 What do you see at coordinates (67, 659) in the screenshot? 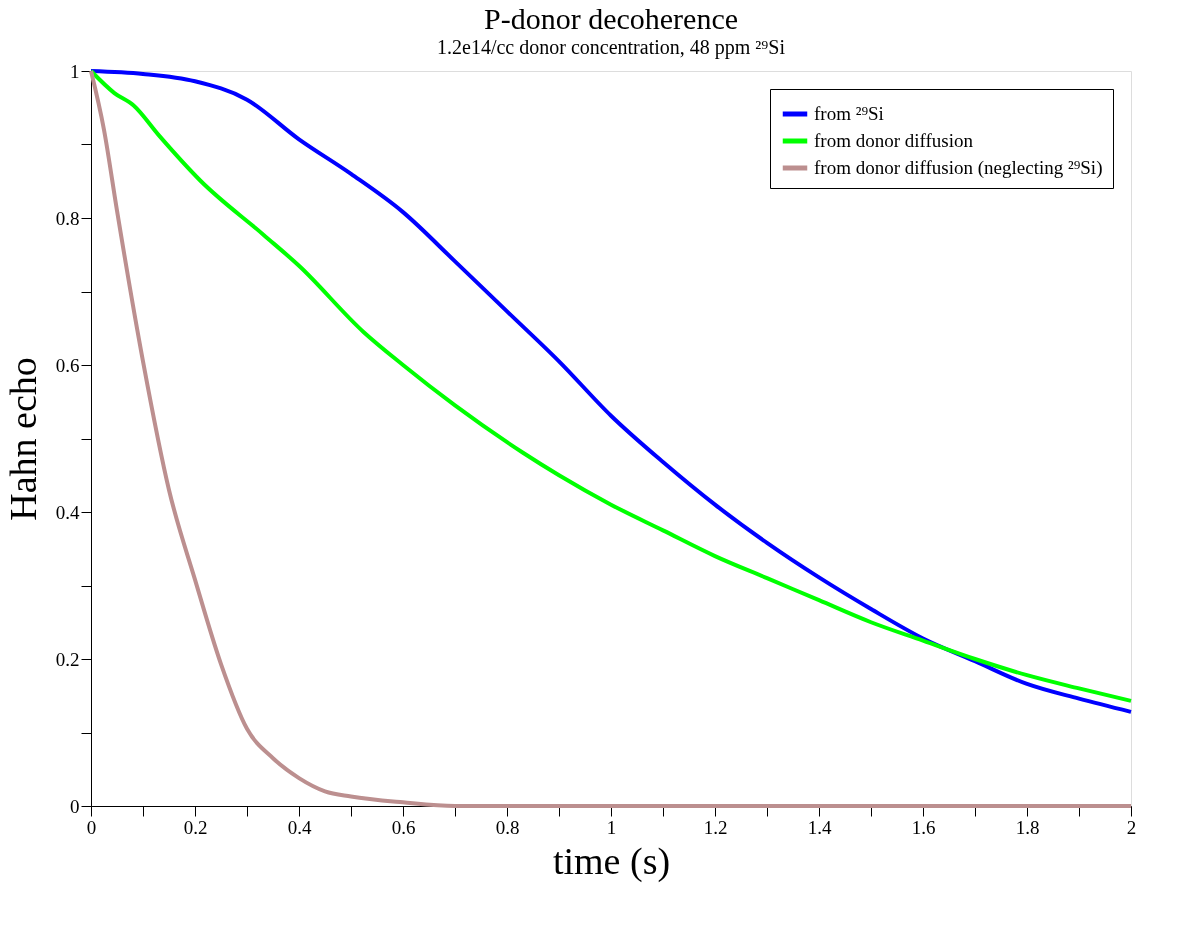
I see `y-tick-label: 0.2` at bounding box center [67, 659].